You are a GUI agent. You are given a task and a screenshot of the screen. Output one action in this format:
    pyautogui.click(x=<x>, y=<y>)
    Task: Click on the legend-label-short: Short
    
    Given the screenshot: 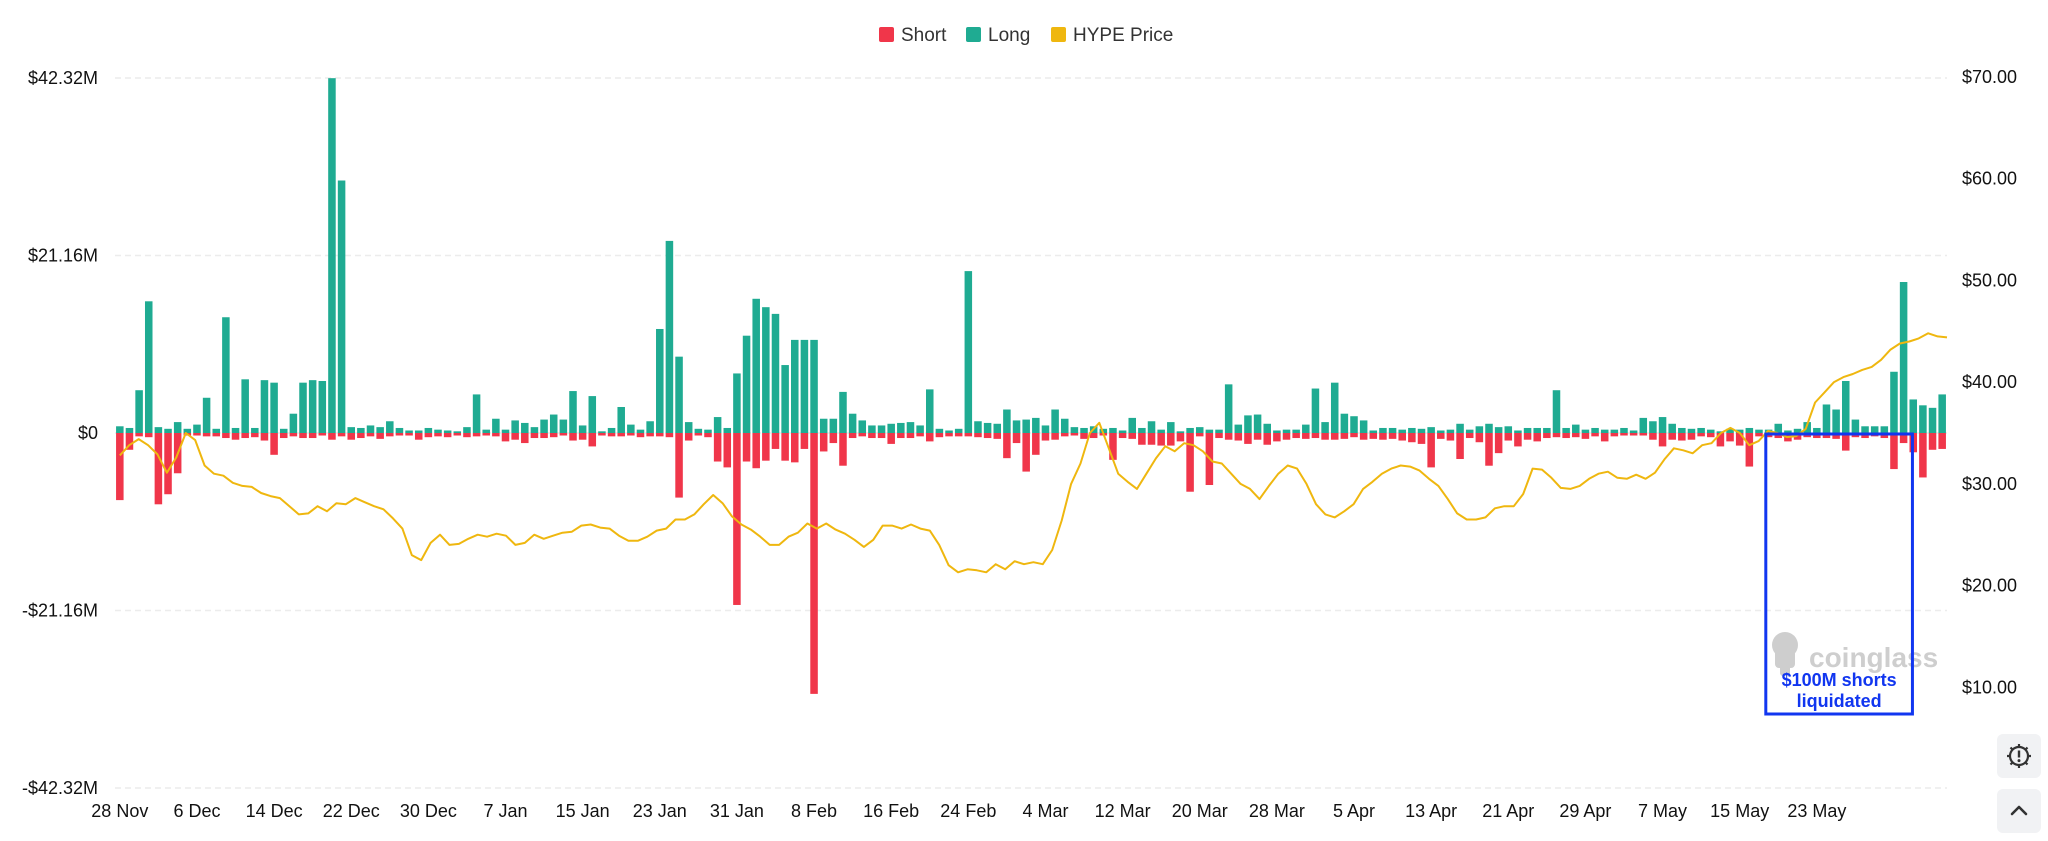 What is the action you would take?
    pyautogui.click(x=924, y=35)
    